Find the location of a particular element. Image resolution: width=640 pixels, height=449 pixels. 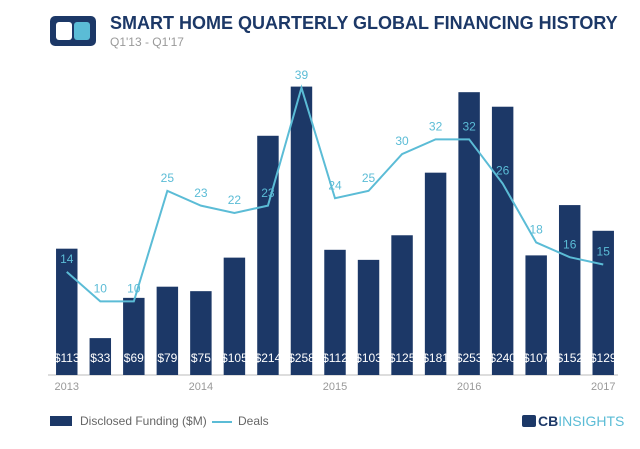

bar-value-label: $105 is located at coordinates (234, 358).